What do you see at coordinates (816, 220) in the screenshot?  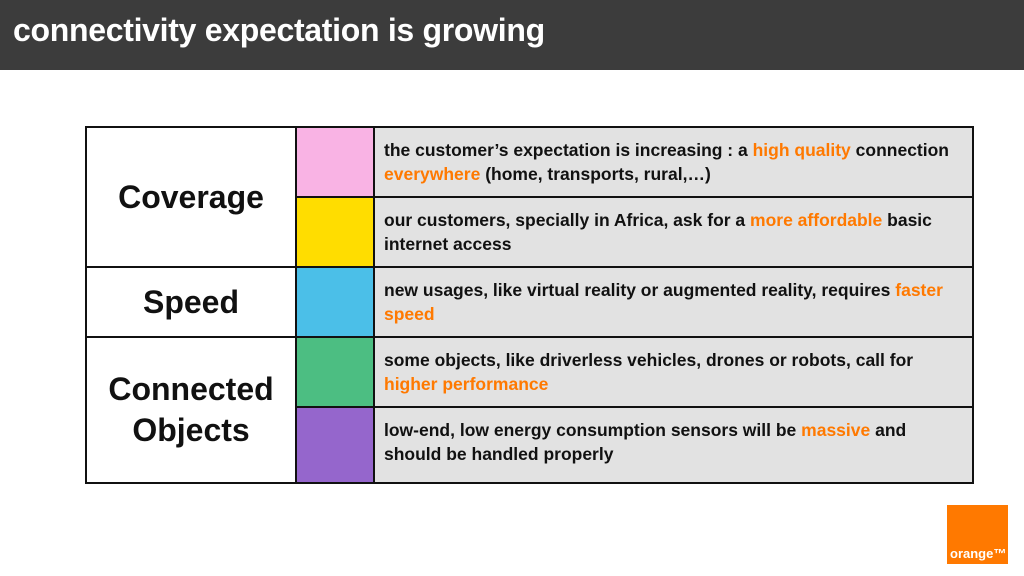 I see `highlight-text: more affordable` at bounding box center [816, 220].